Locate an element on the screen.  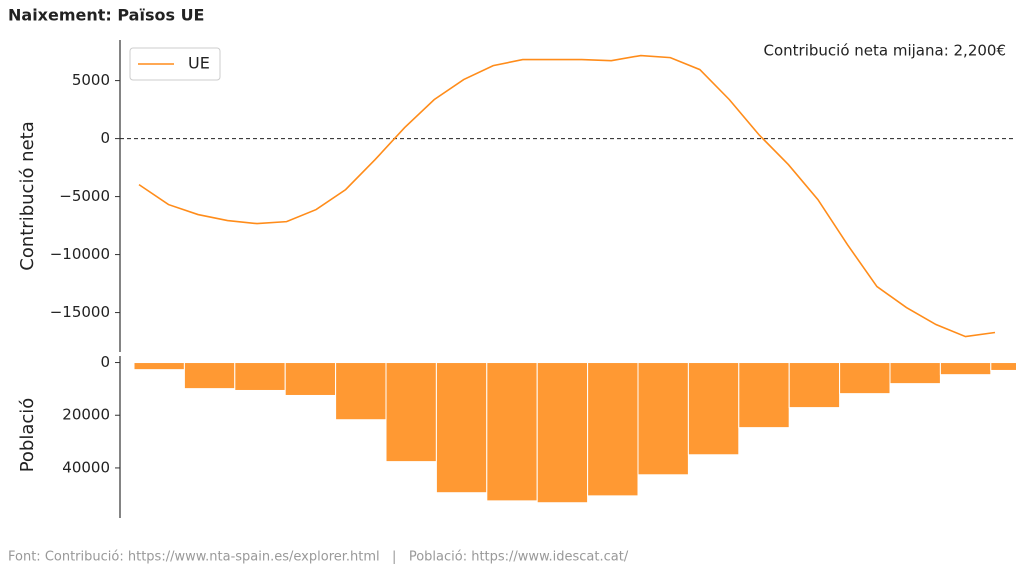
y-tick-label: −5000 is located at coordinates (84, 196).